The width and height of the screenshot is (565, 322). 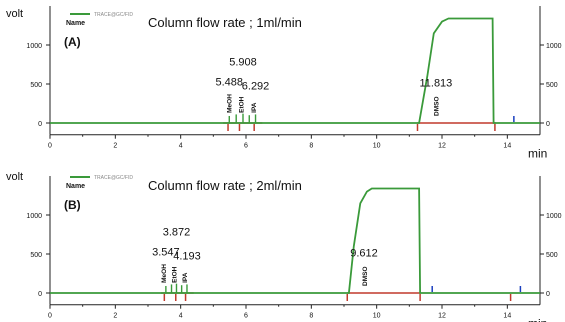 I want to click on chart-title: Column flow rate ; 2ml/min, so click(x=225, y=185).